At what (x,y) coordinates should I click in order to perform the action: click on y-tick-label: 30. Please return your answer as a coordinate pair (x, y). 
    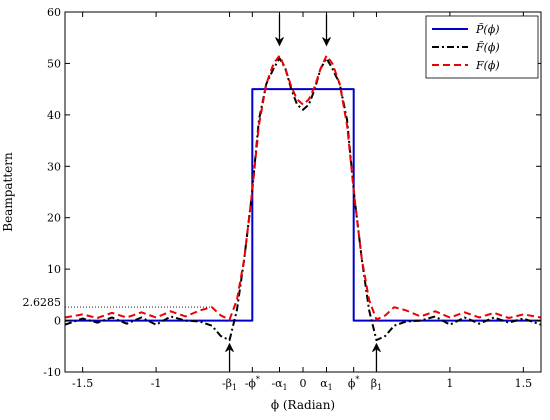
    Looking at the image, I should click on (54, 166).